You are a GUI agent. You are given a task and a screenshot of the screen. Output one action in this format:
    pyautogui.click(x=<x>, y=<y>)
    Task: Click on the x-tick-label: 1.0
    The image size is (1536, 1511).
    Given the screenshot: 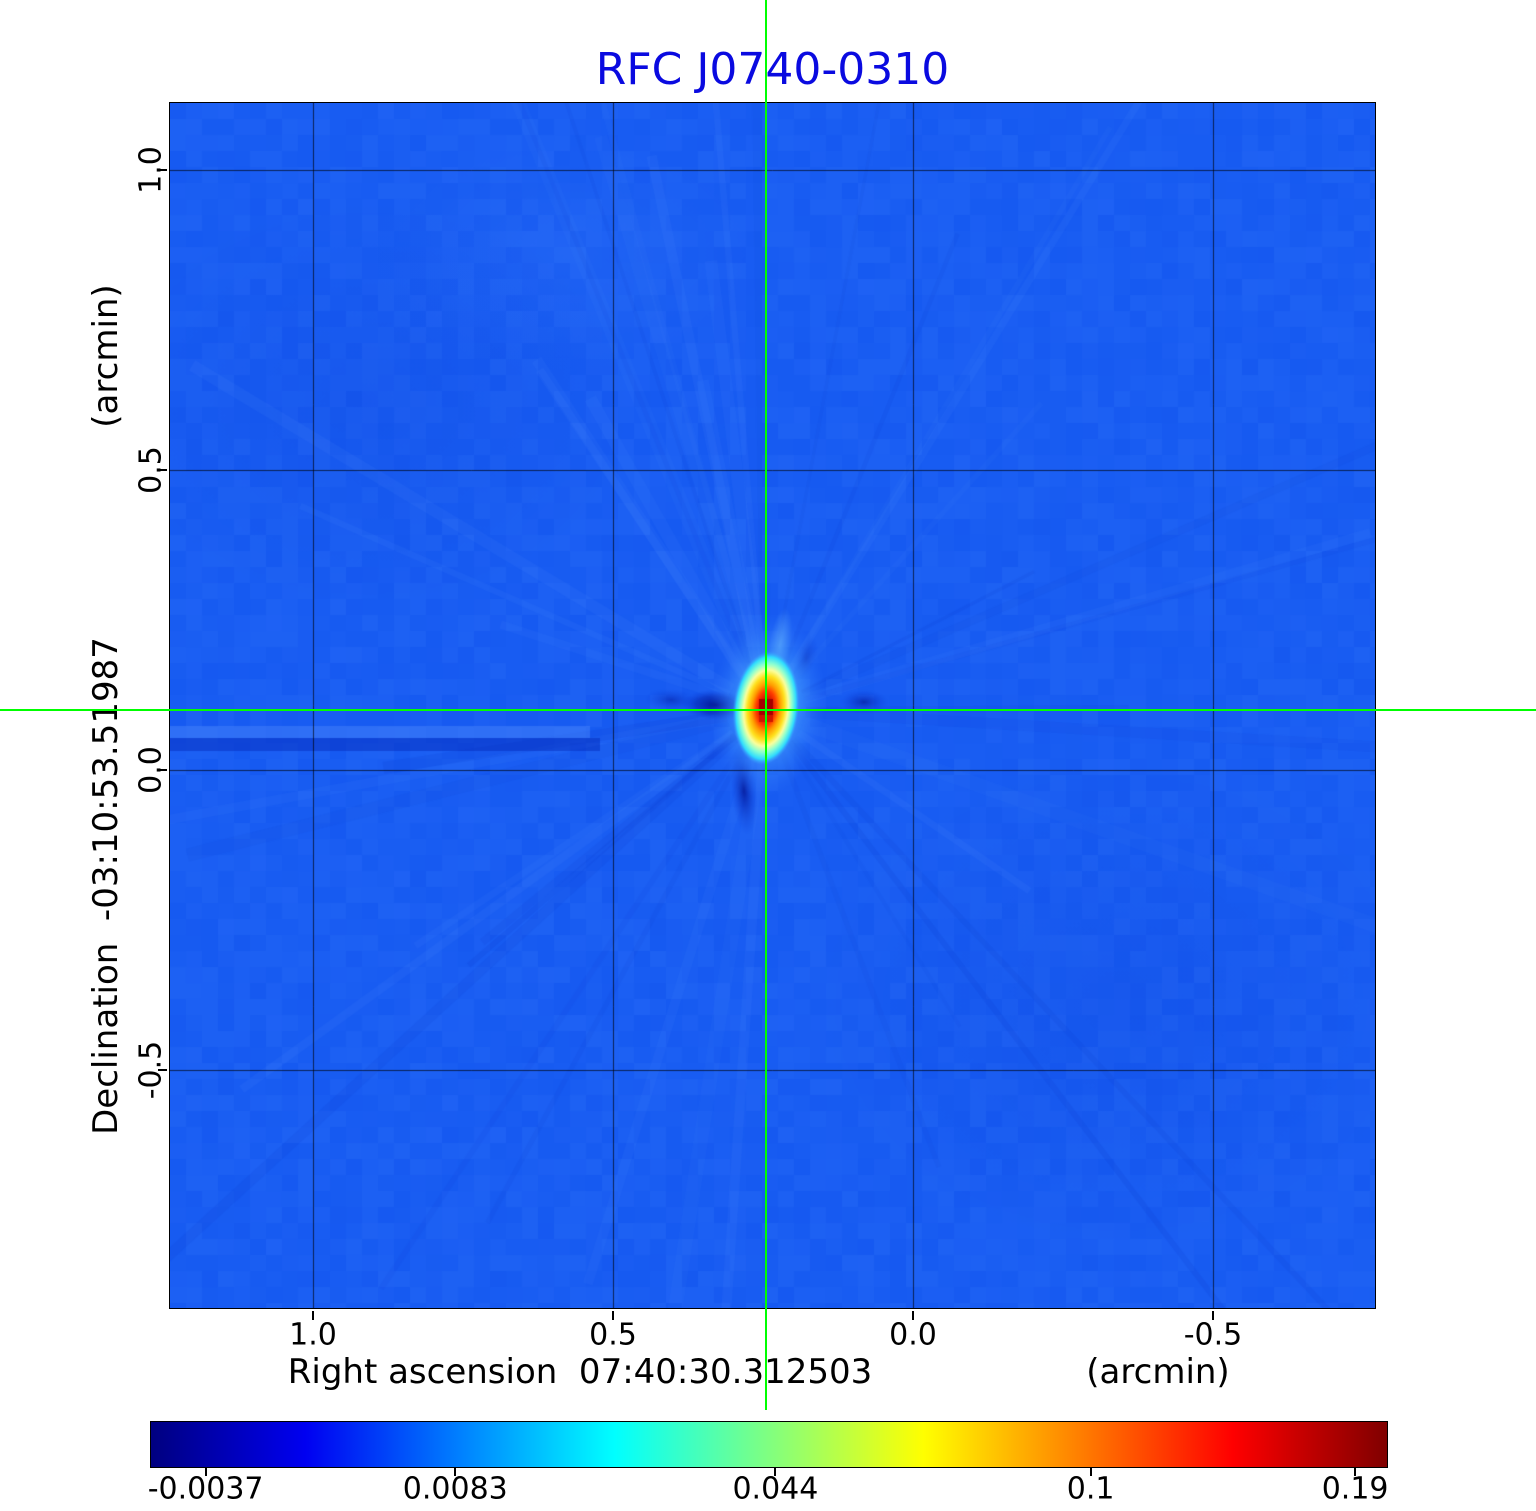 What is the action you would take?
    pyautogui.click(x=313, y=1335)
    